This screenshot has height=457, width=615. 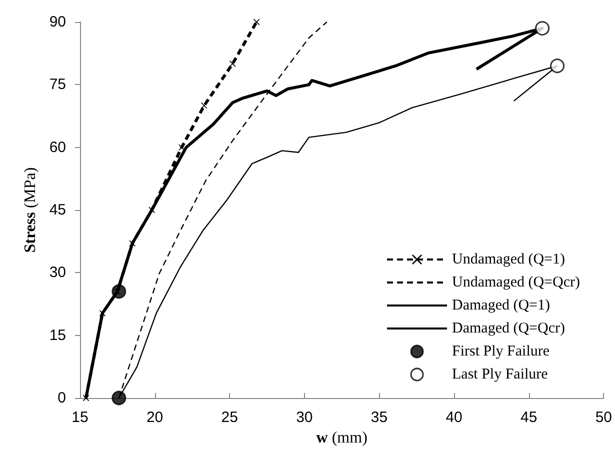 What do you see at coordinates (57, 85) in the screenshot?
I see `y-tick-label: 75` at bounding box center [57, 85].